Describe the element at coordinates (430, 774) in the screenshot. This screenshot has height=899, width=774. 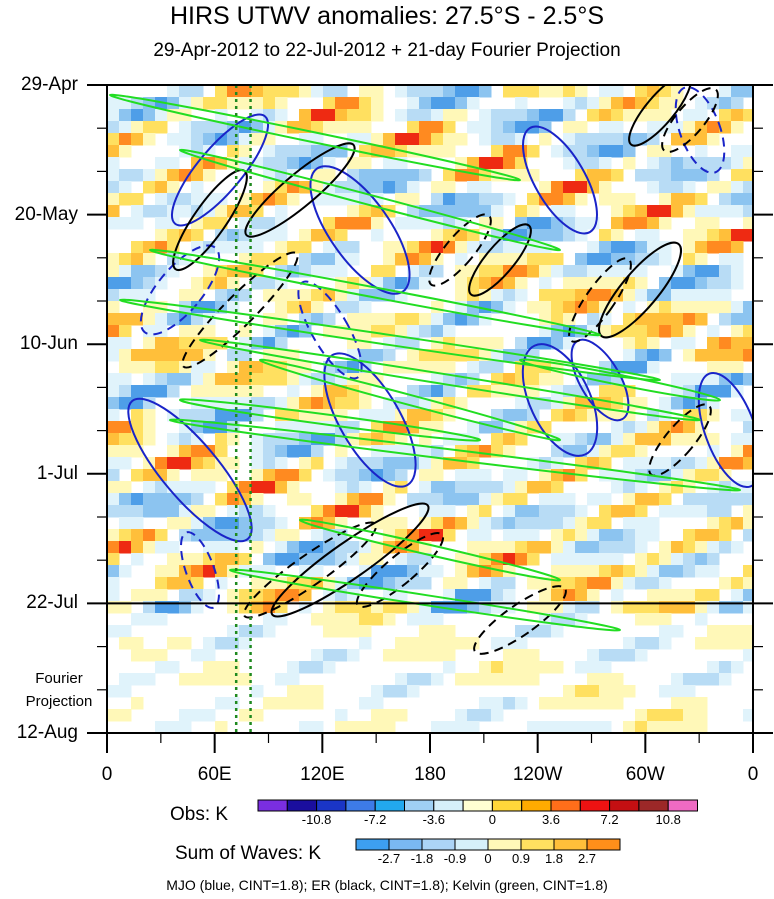
I see `x-tick-label: 180` at that location.